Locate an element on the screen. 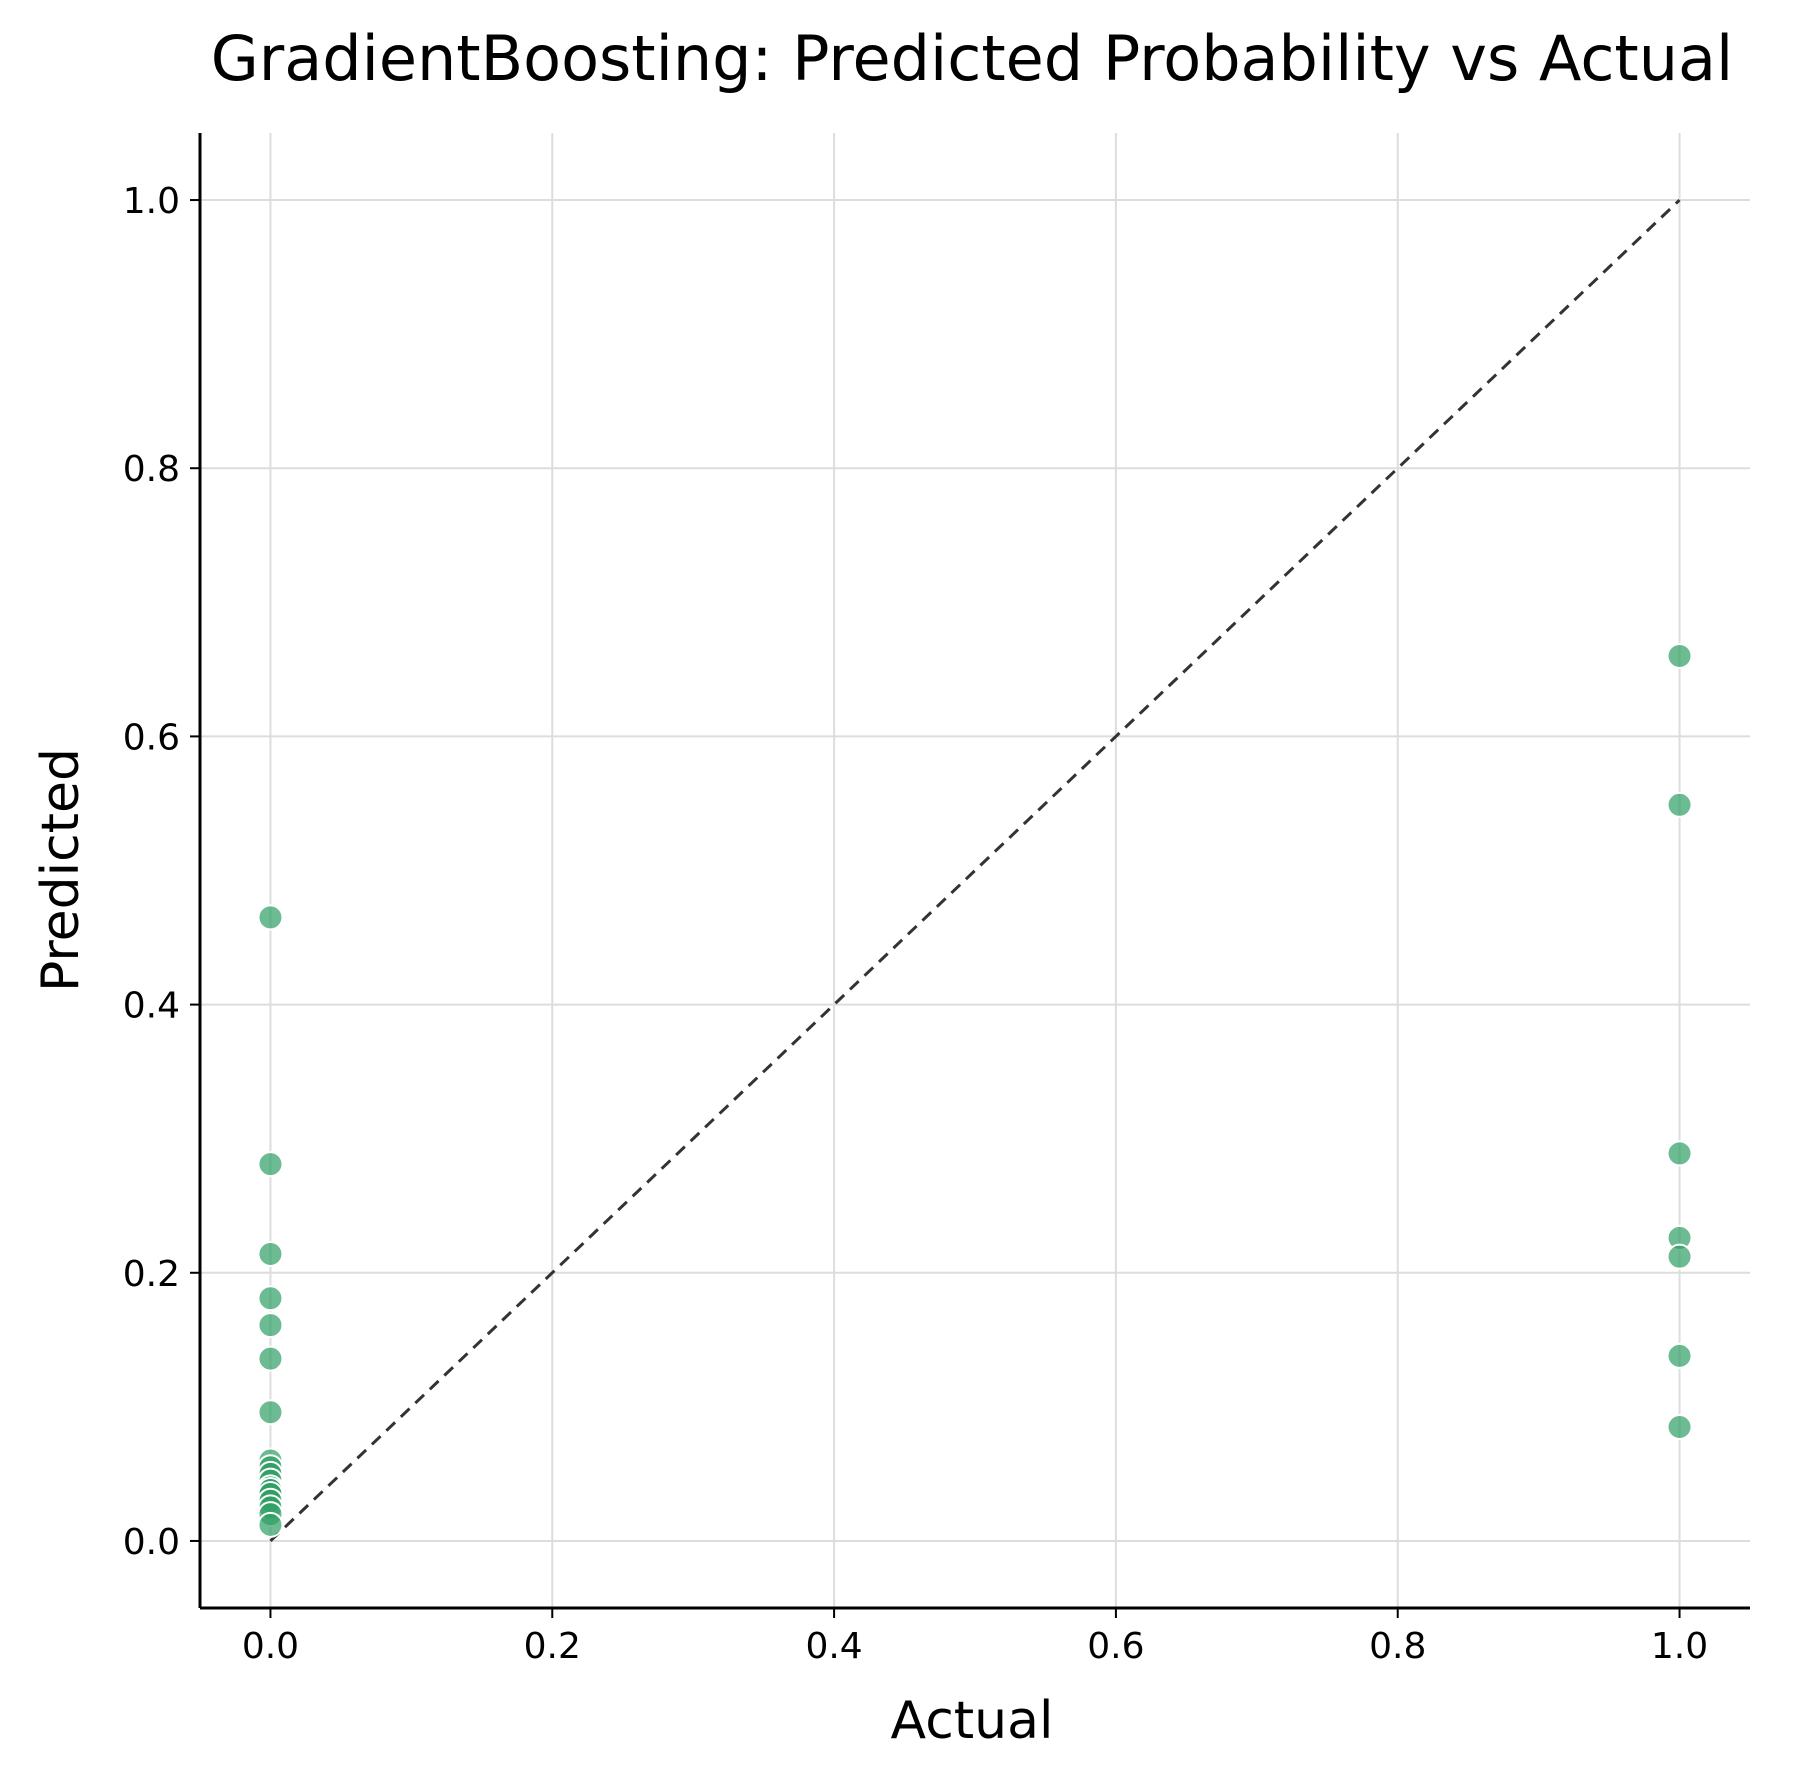 The width and height of the screenshot is (1816, 1774). x-tick-label: 0.0 is located at coordinates (270, 1646).